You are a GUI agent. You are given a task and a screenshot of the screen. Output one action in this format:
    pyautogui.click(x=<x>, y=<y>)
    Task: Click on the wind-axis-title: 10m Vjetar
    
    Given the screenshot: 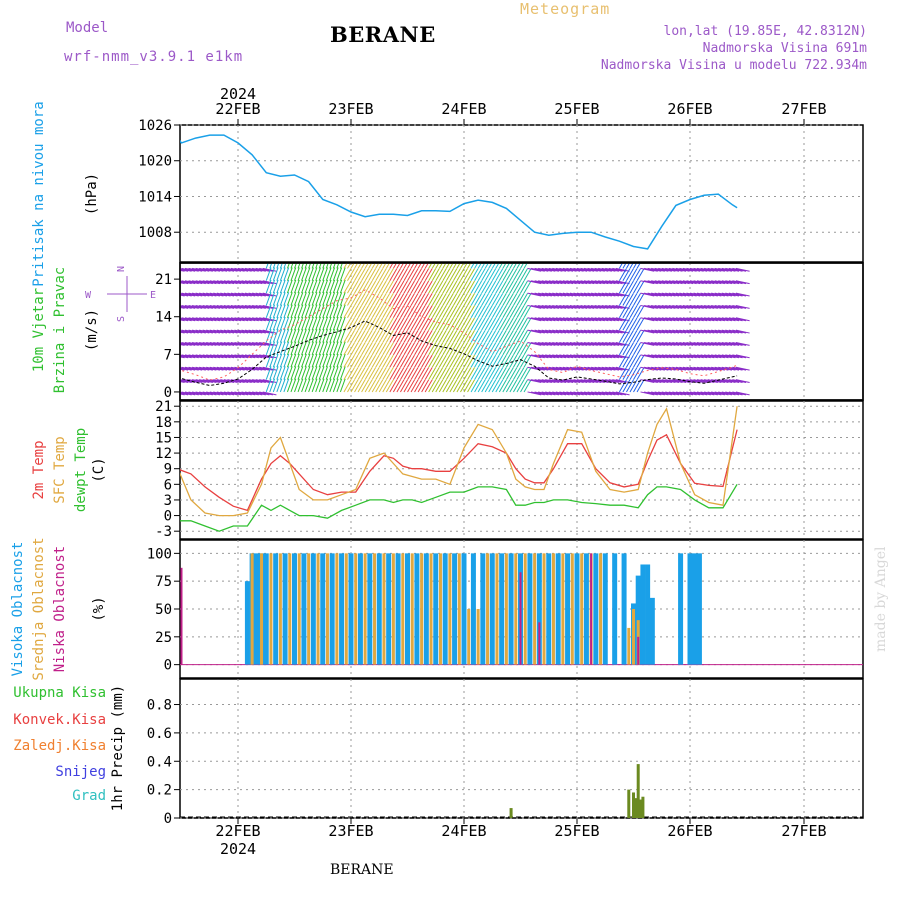 What is the action you would take?
    pyautogui.click(x=39, y=330)
    